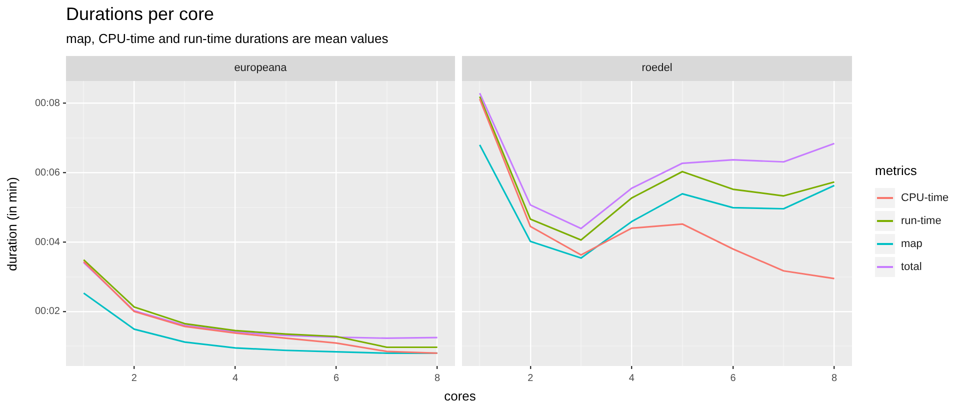 The image size is (964, 406). What do you see at coordinates (896, 170) in the screenshot?
I see `legend-title: metrics` at bounding box center [896, 170].